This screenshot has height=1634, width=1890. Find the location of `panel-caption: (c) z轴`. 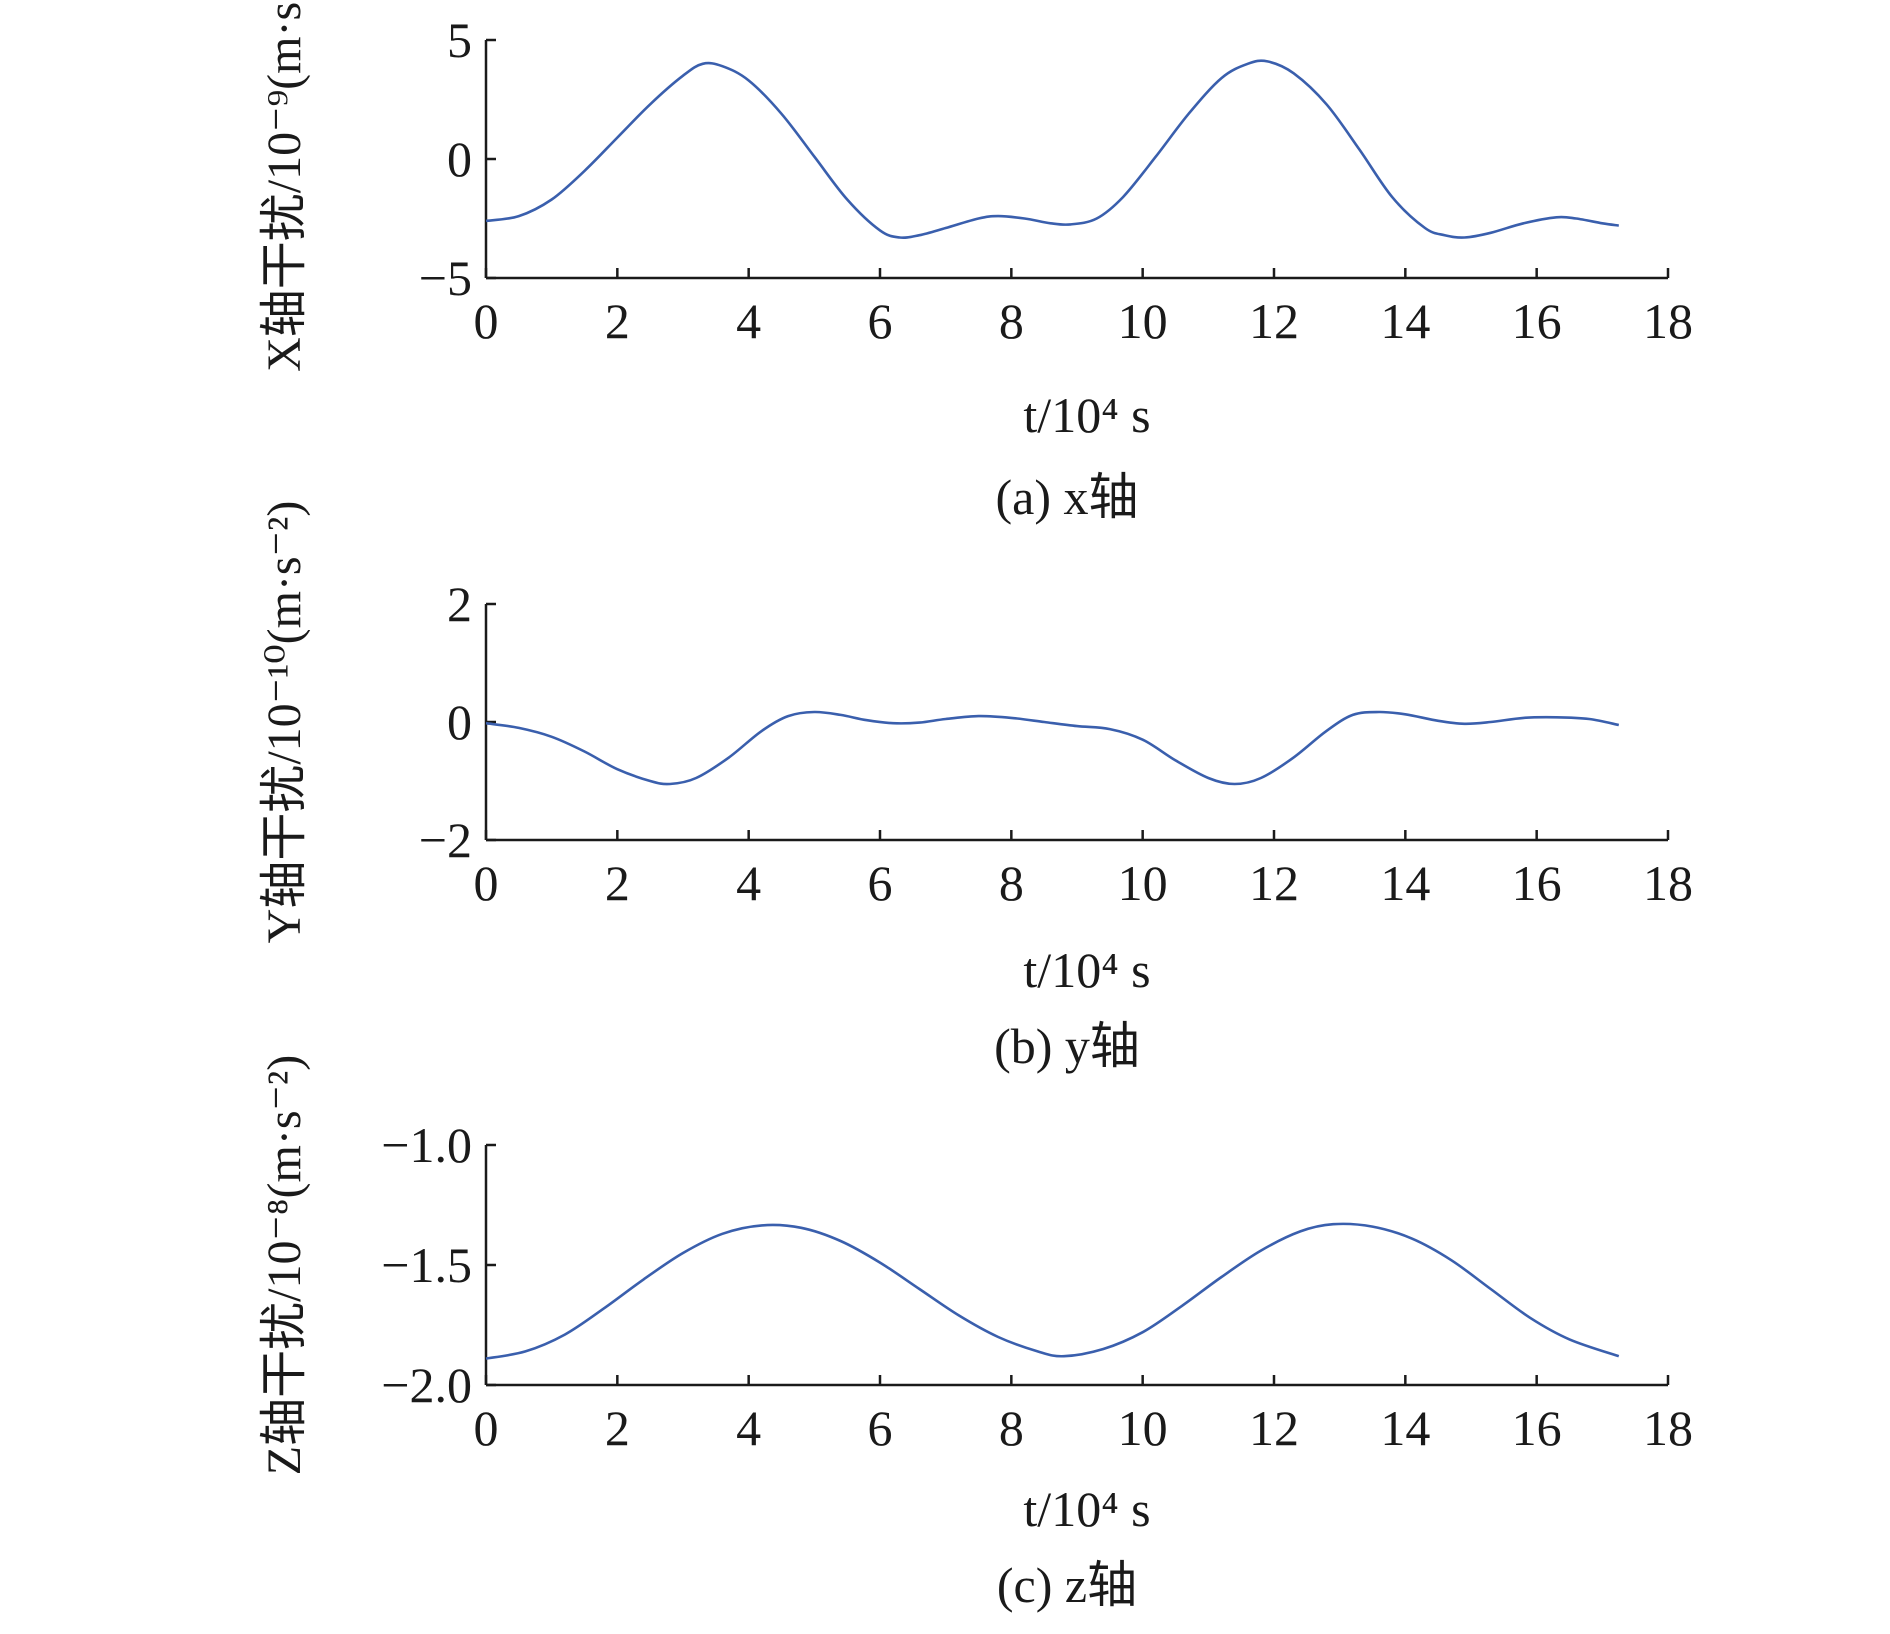

panel-caption: (c) z轴 is located at coordinates (1067, 1585).